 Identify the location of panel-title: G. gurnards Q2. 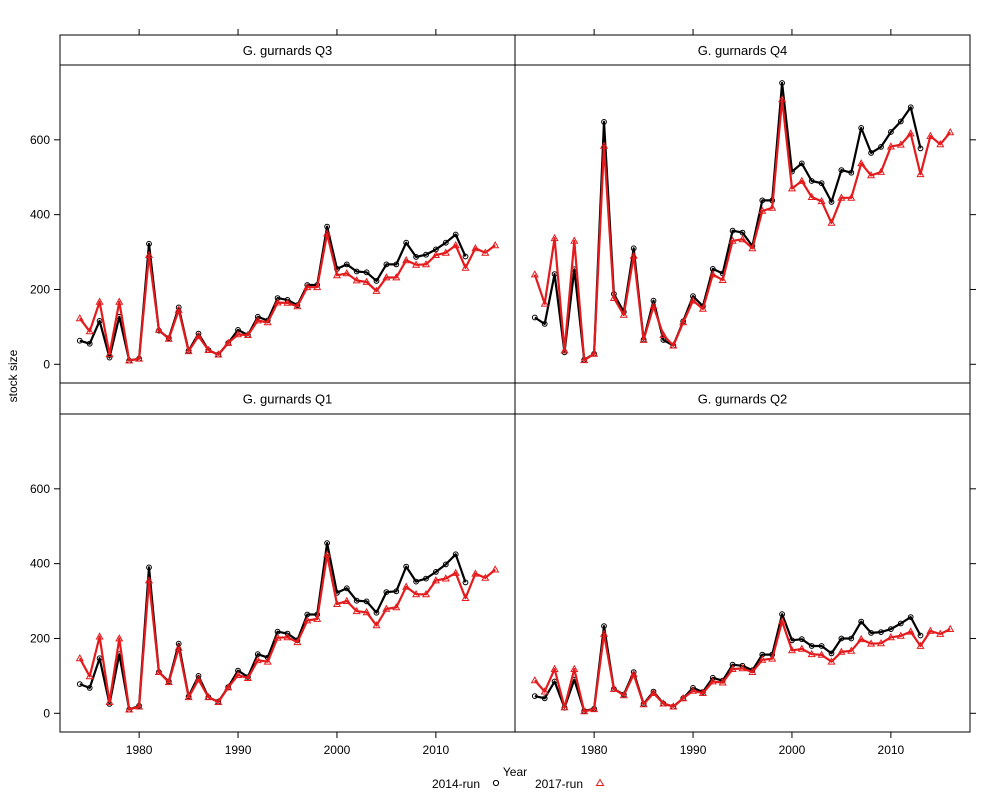
(743, 399).